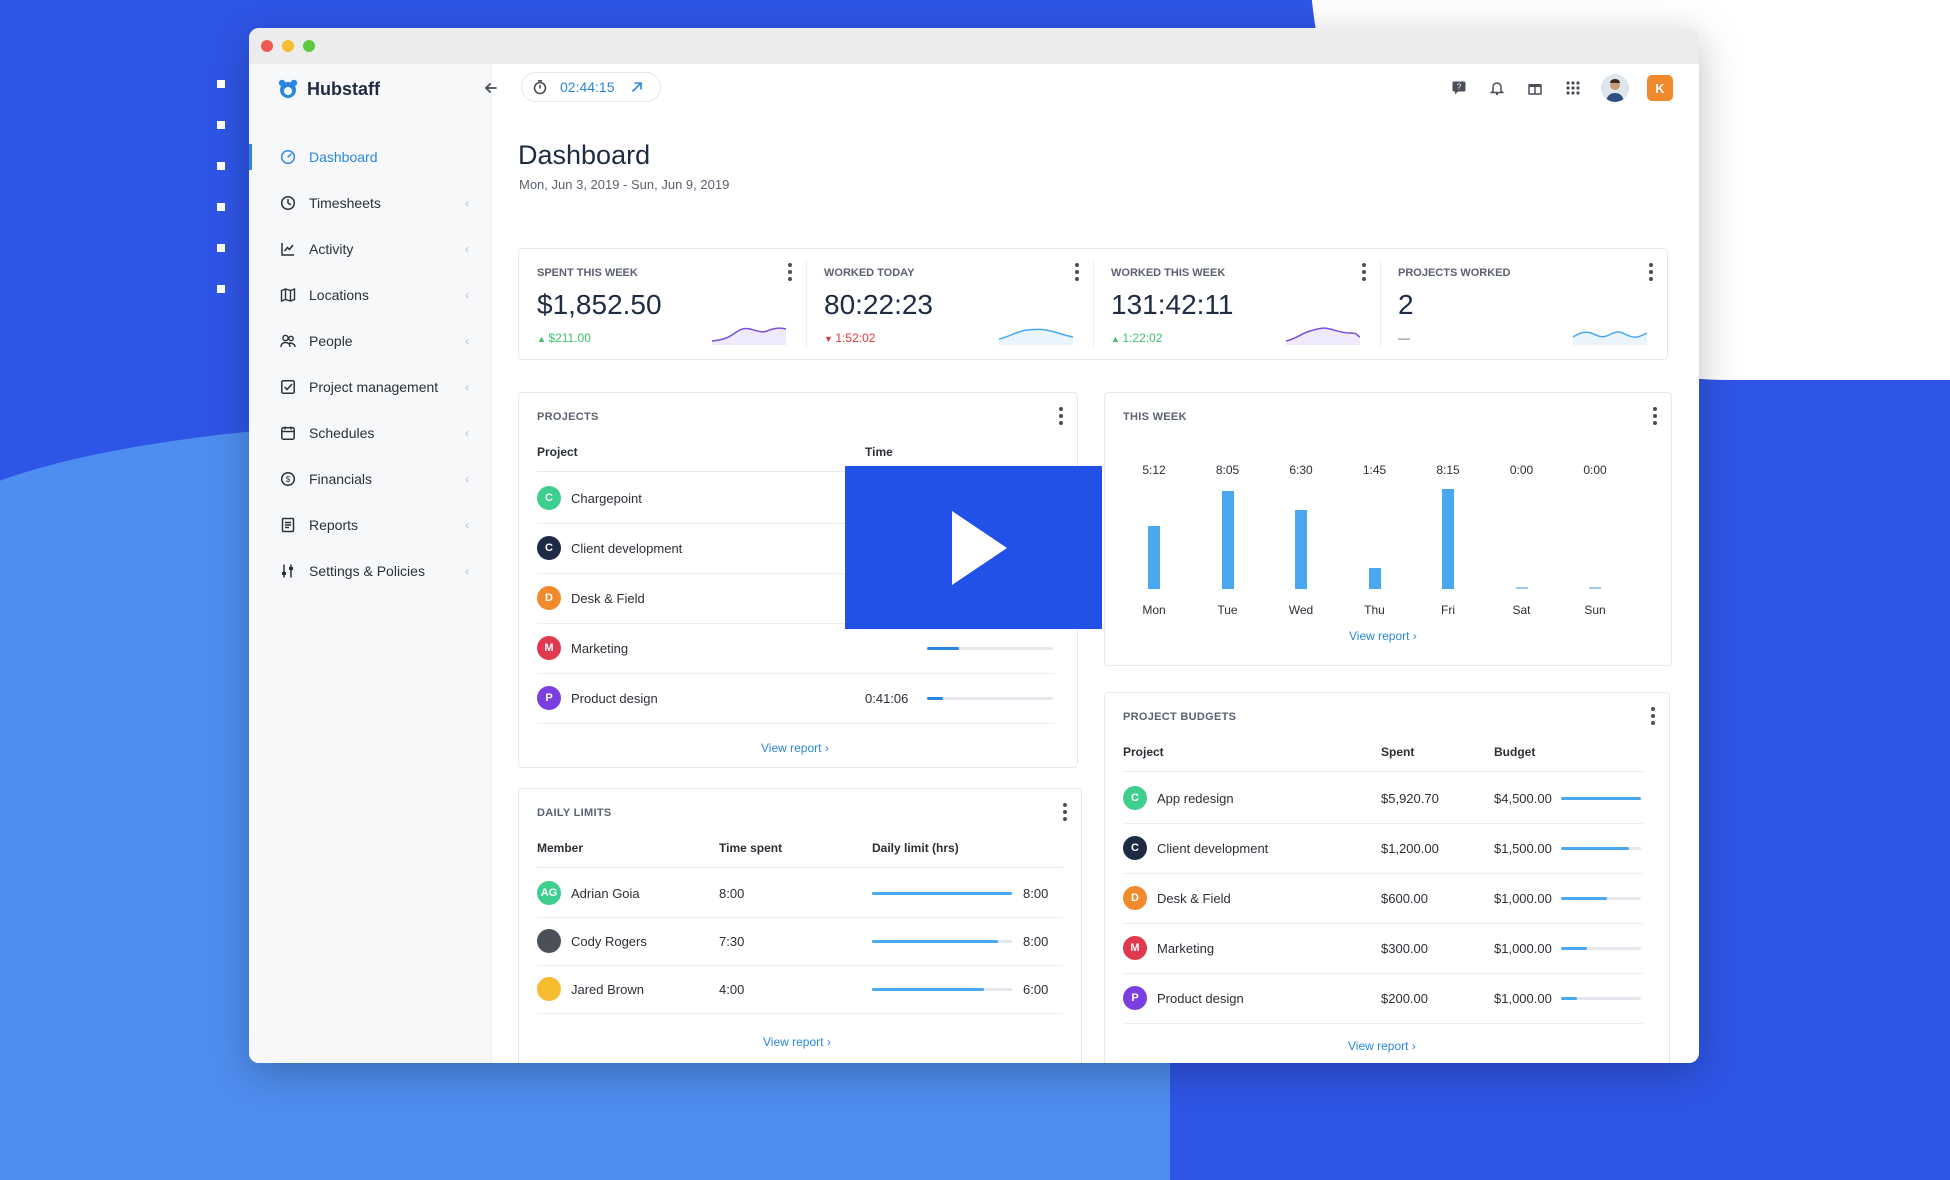  I want to click on sidebar-item-locations: Locations ‹, so click(370, 295).